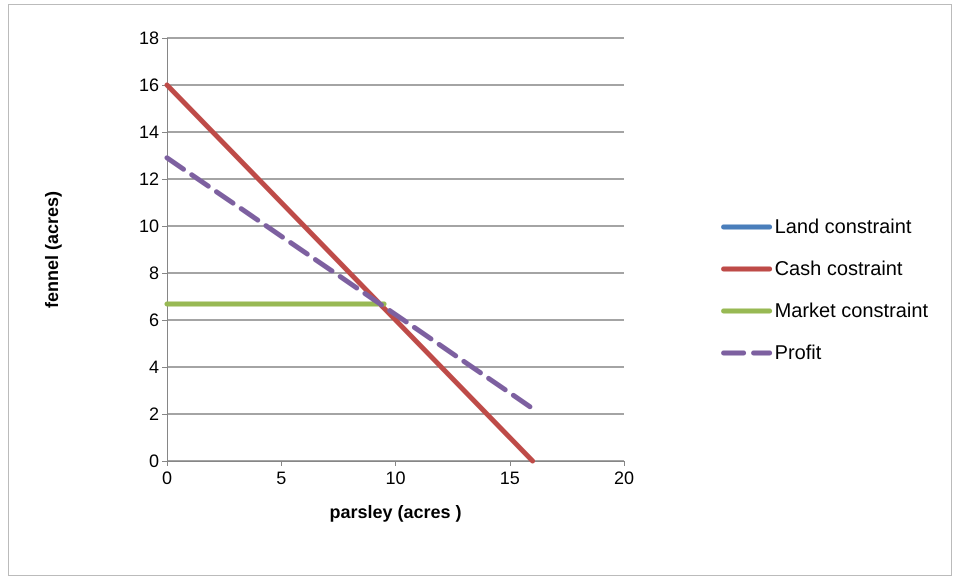 This screenshot has width=958, height=580. What do you see at coordinates (624, 478) in the screenshot?
I see `x-tick-label: 20` at bounding box center [624, 478].